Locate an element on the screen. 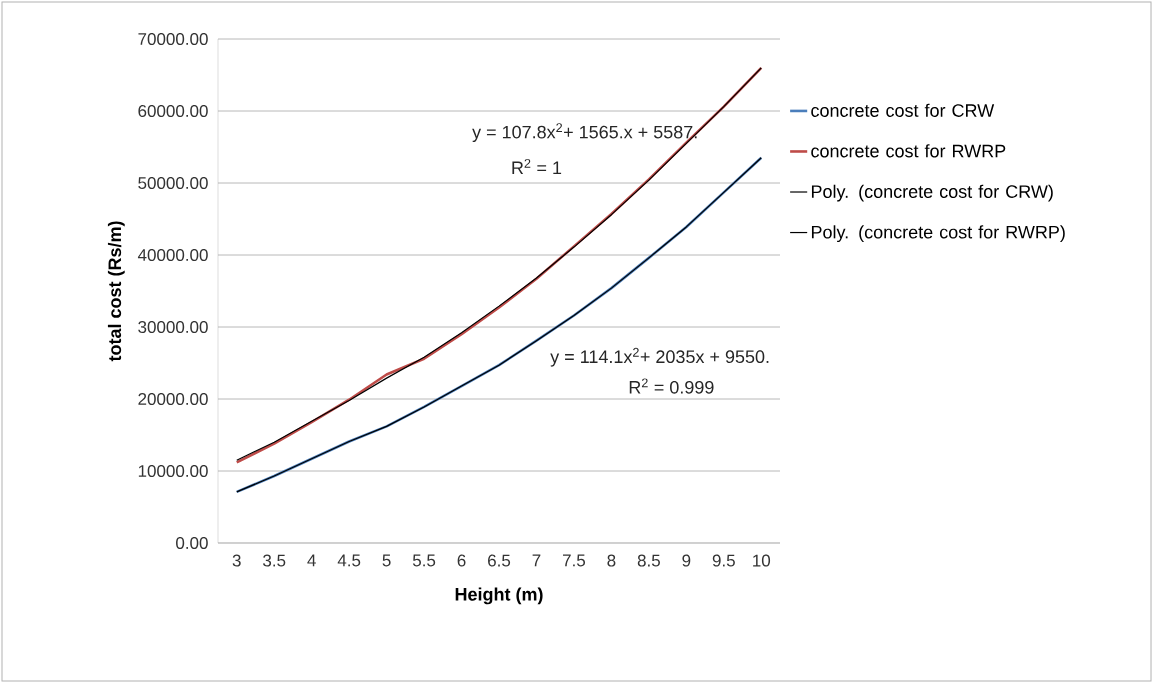 This screenshot has height=683, width=1153. x-tick-label: 6.5 is located at coordinates (499, 560).